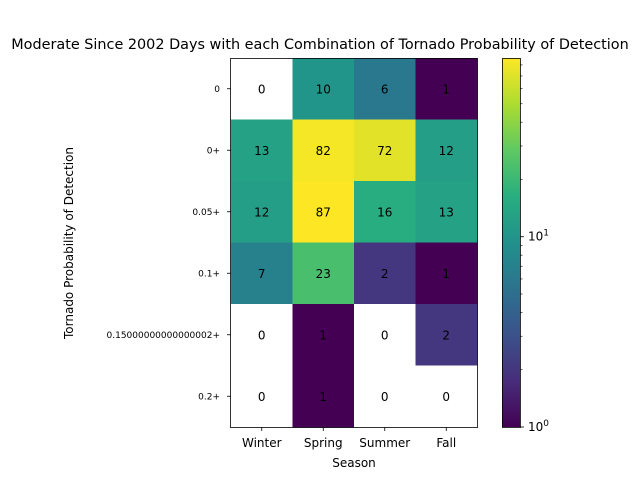 Image resolution: width=640 pixels, height=480 pixels. I want to click on cell-value-label: 7, so click(262, 274).